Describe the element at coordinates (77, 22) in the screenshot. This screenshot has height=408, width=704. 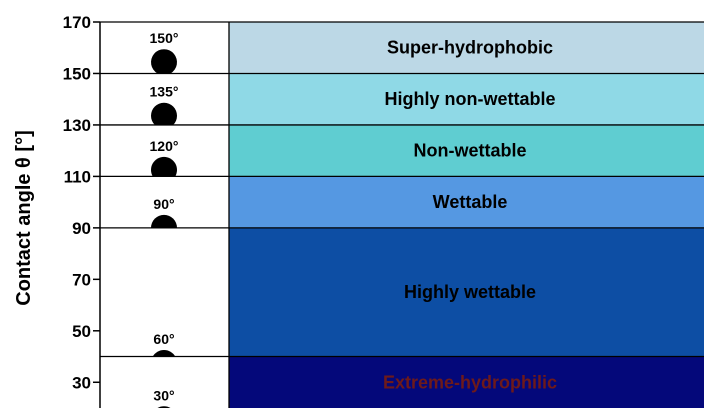
I see `y-tick-label-170: 170` at that location.